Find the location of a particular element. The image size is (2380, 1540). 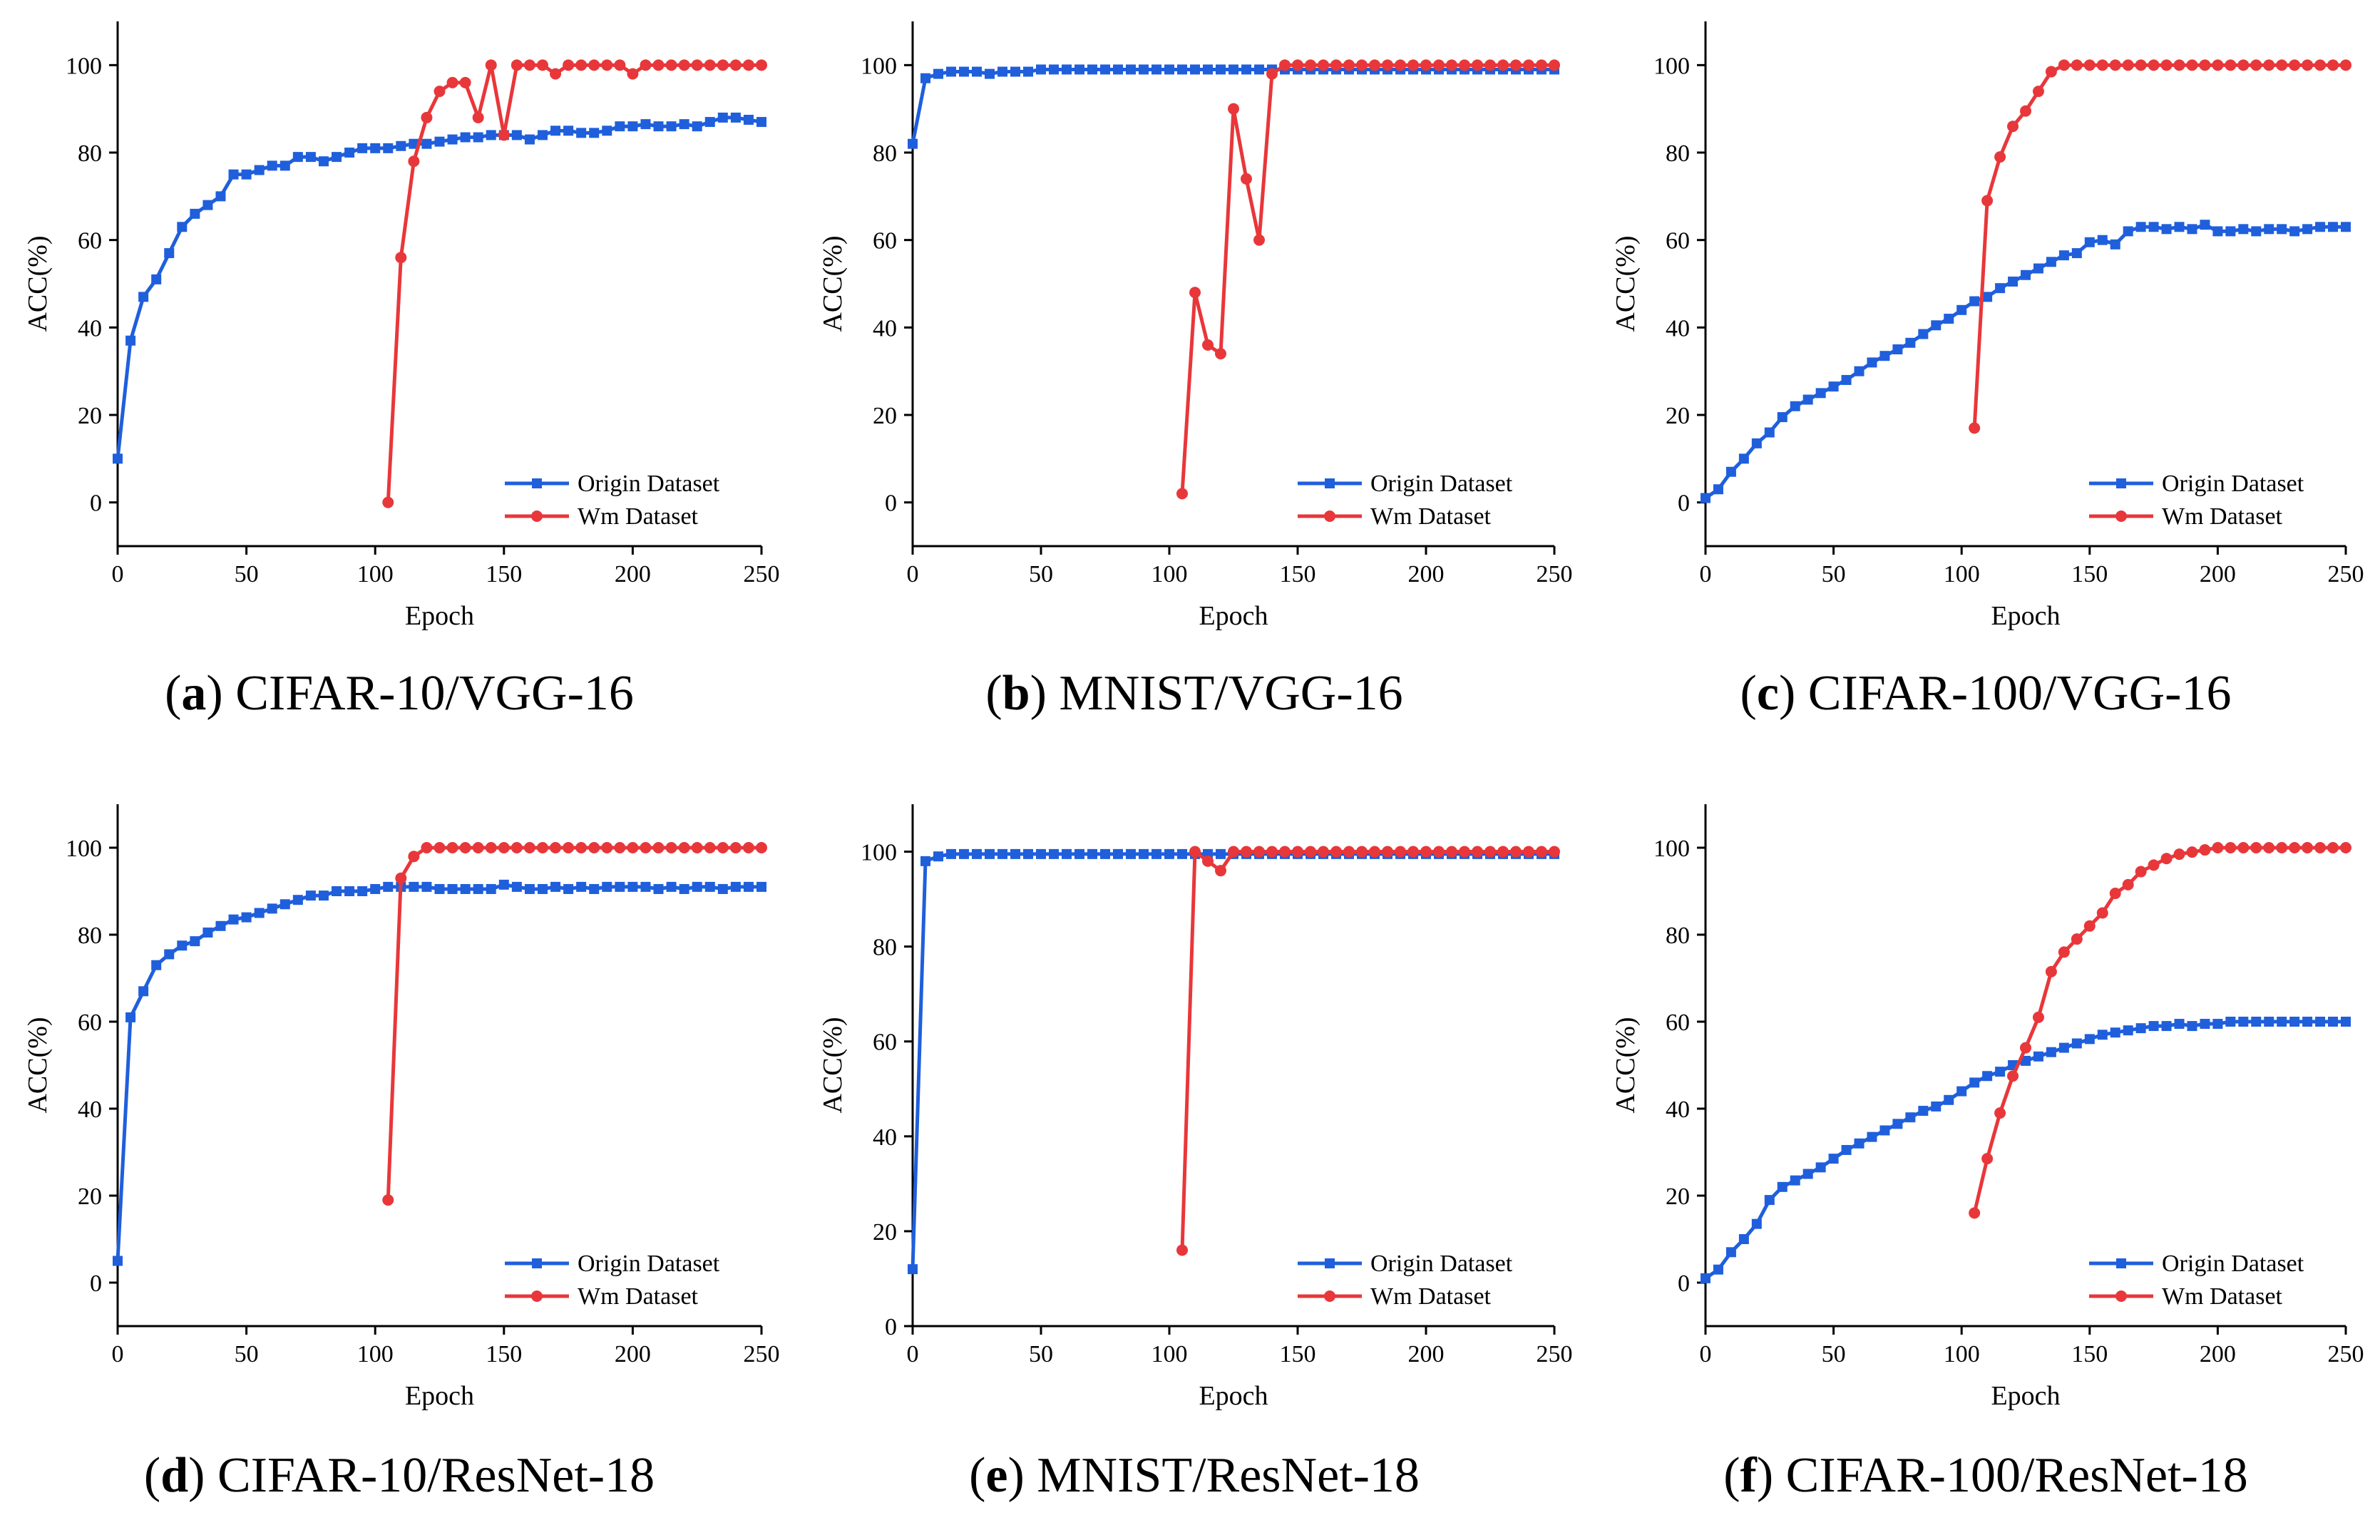

panel-caption: (e) MNIST/ResNet-18 is located at coordinates (1194, 1475).